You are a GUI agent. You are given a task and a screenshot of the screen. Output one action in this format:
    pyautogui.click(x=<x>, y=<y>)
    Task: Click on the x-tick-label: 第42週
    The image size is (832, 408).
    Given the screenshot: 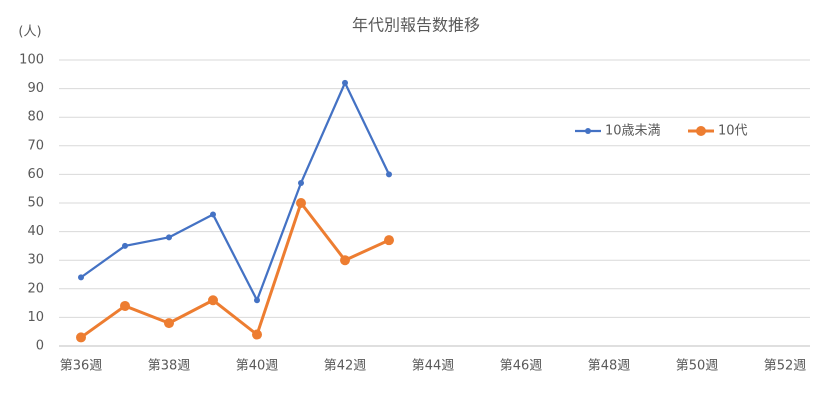 What is the action you would take?
    pyautogui.click(x=345, y=366)
    